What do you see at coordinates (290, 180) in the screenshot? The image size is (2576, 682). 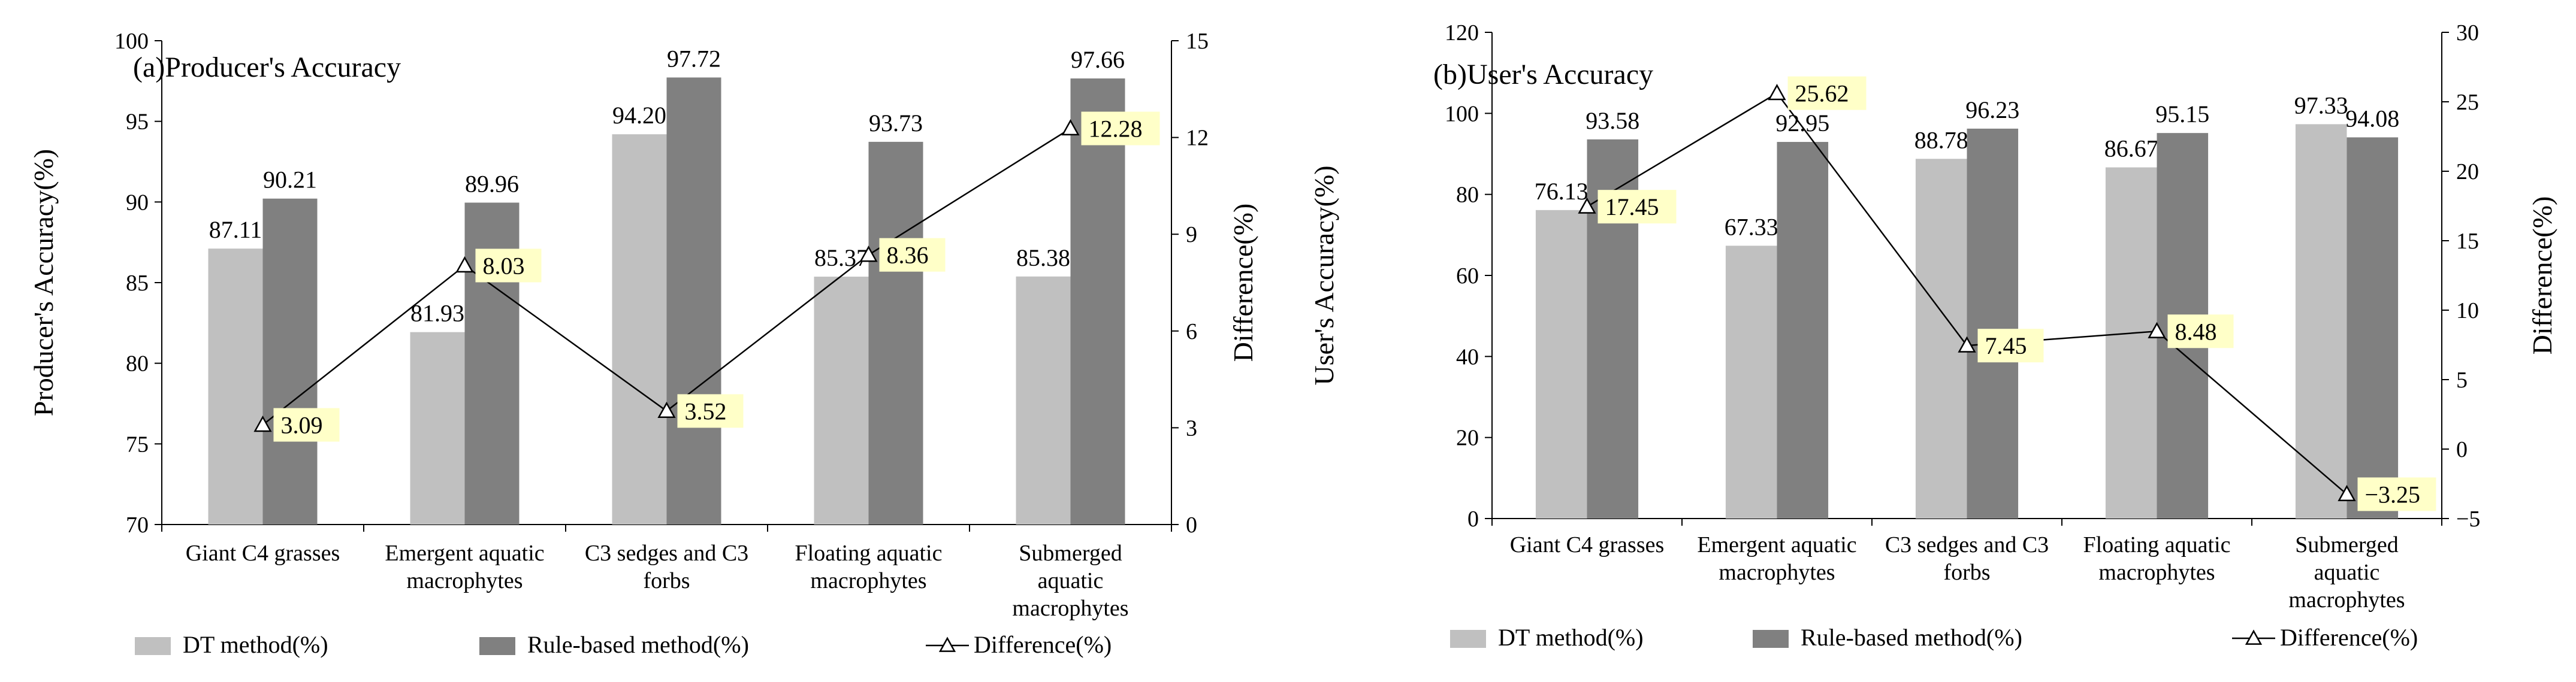 I see `rule-bar-label-0: 90.21` at bounding box center [290, 180].